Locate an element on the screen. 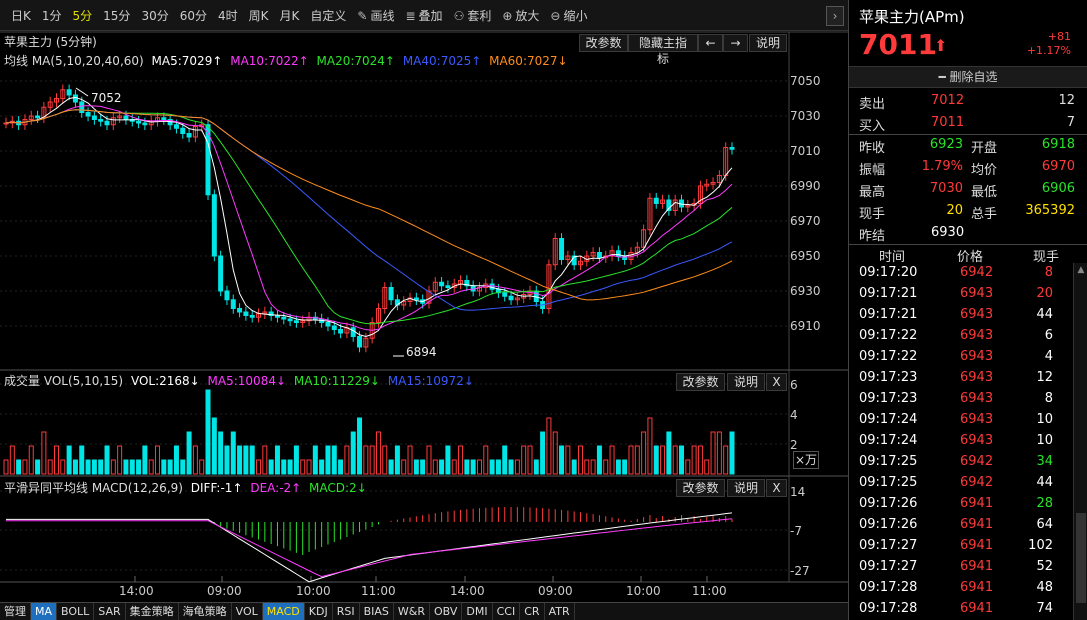 This screenshot has width=1087, height=620. price-tick: 6990 is located at coordinates (805, 186).